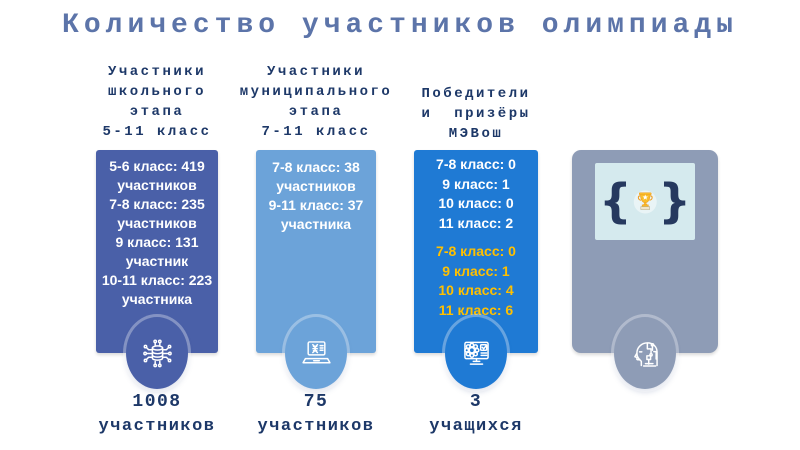 This screenshot has width=800, height=450. Describe the element at coordinates (476, 416) in the screenshot. I see `total-winners: 3 учащихся` at that location.